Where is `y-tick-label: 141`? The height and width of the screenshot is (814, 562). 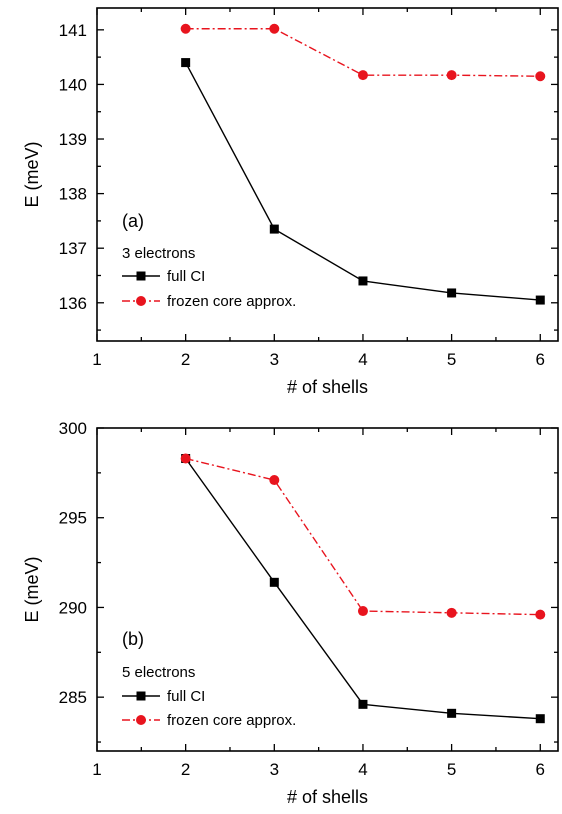
y-tick-label: 141 is located at coordinates (73, 30).